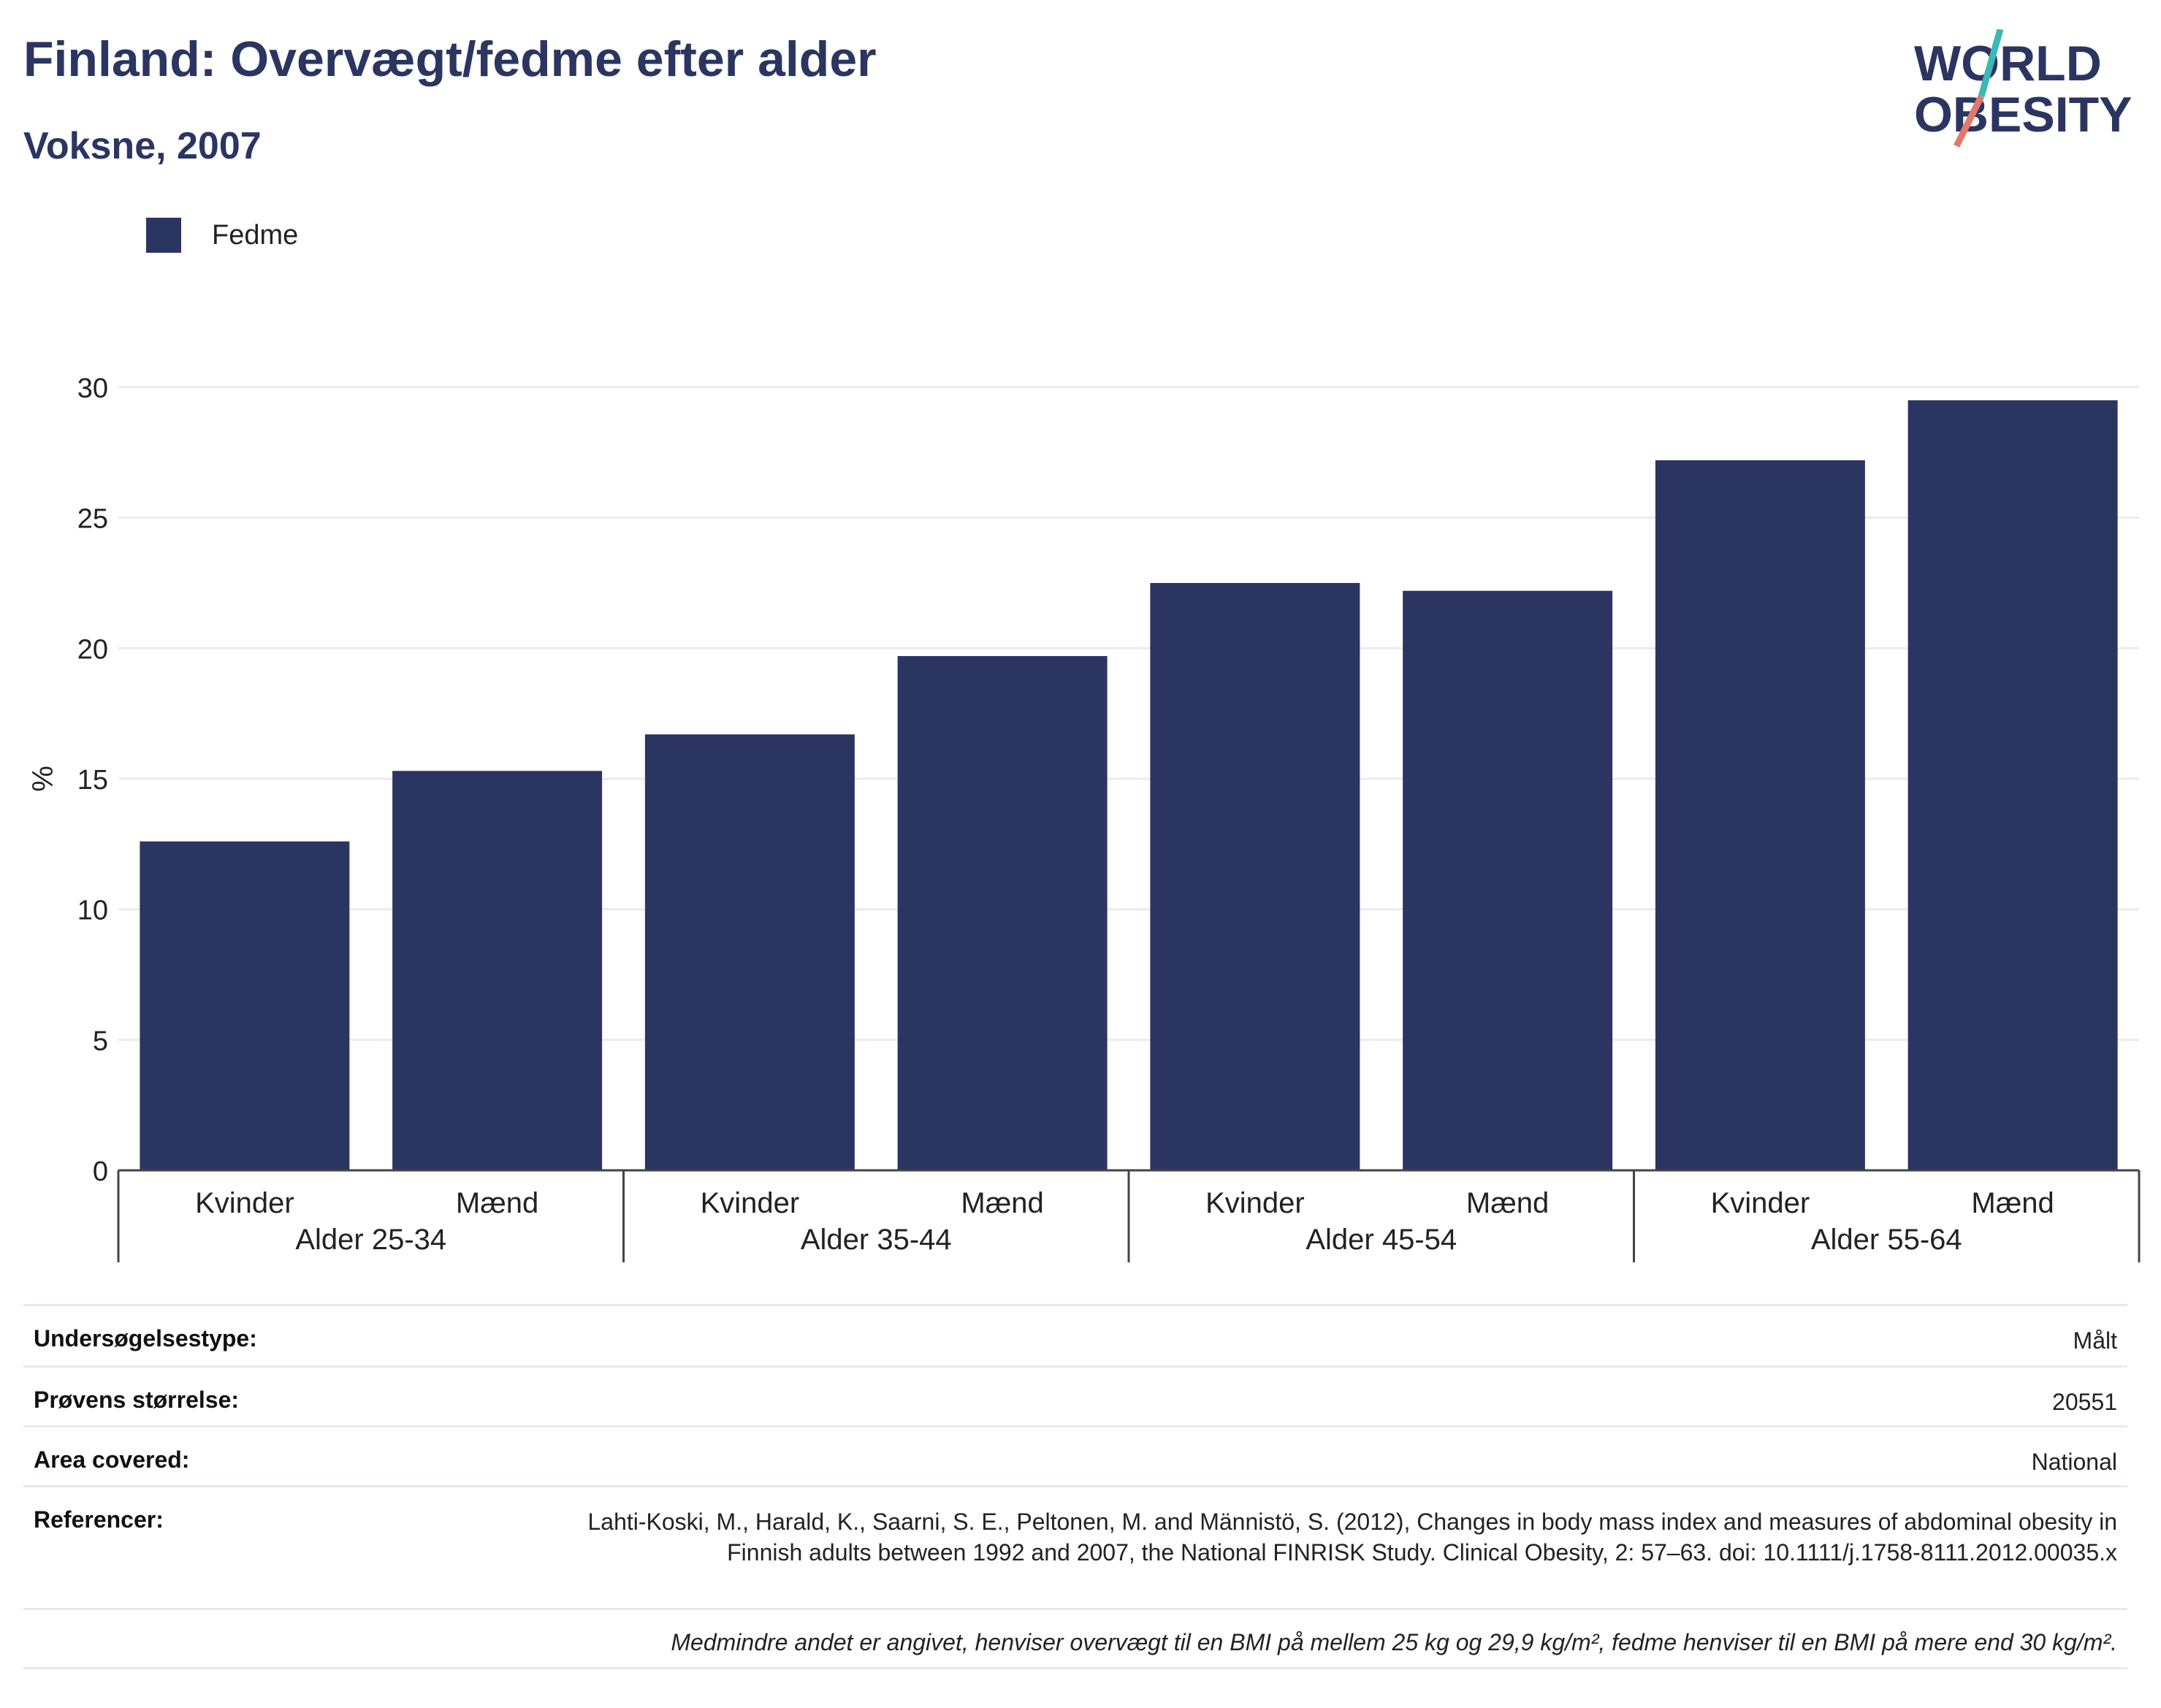 The height and width of the screenshot is (1708, 2161). Describe the element at coordinates (1887, 1240) in the screenshot. I see `group-label: Alder 55-64` at that location.